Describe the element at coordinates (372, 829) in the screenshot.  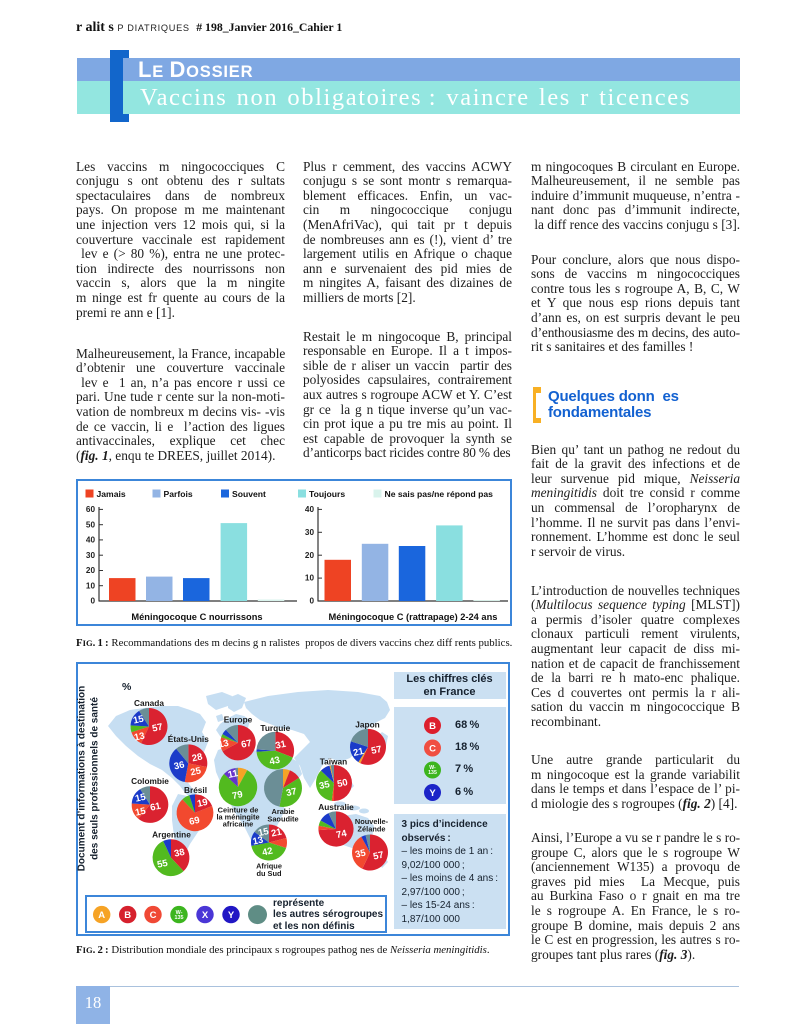
I see `svg-text: Zélande` at that location.